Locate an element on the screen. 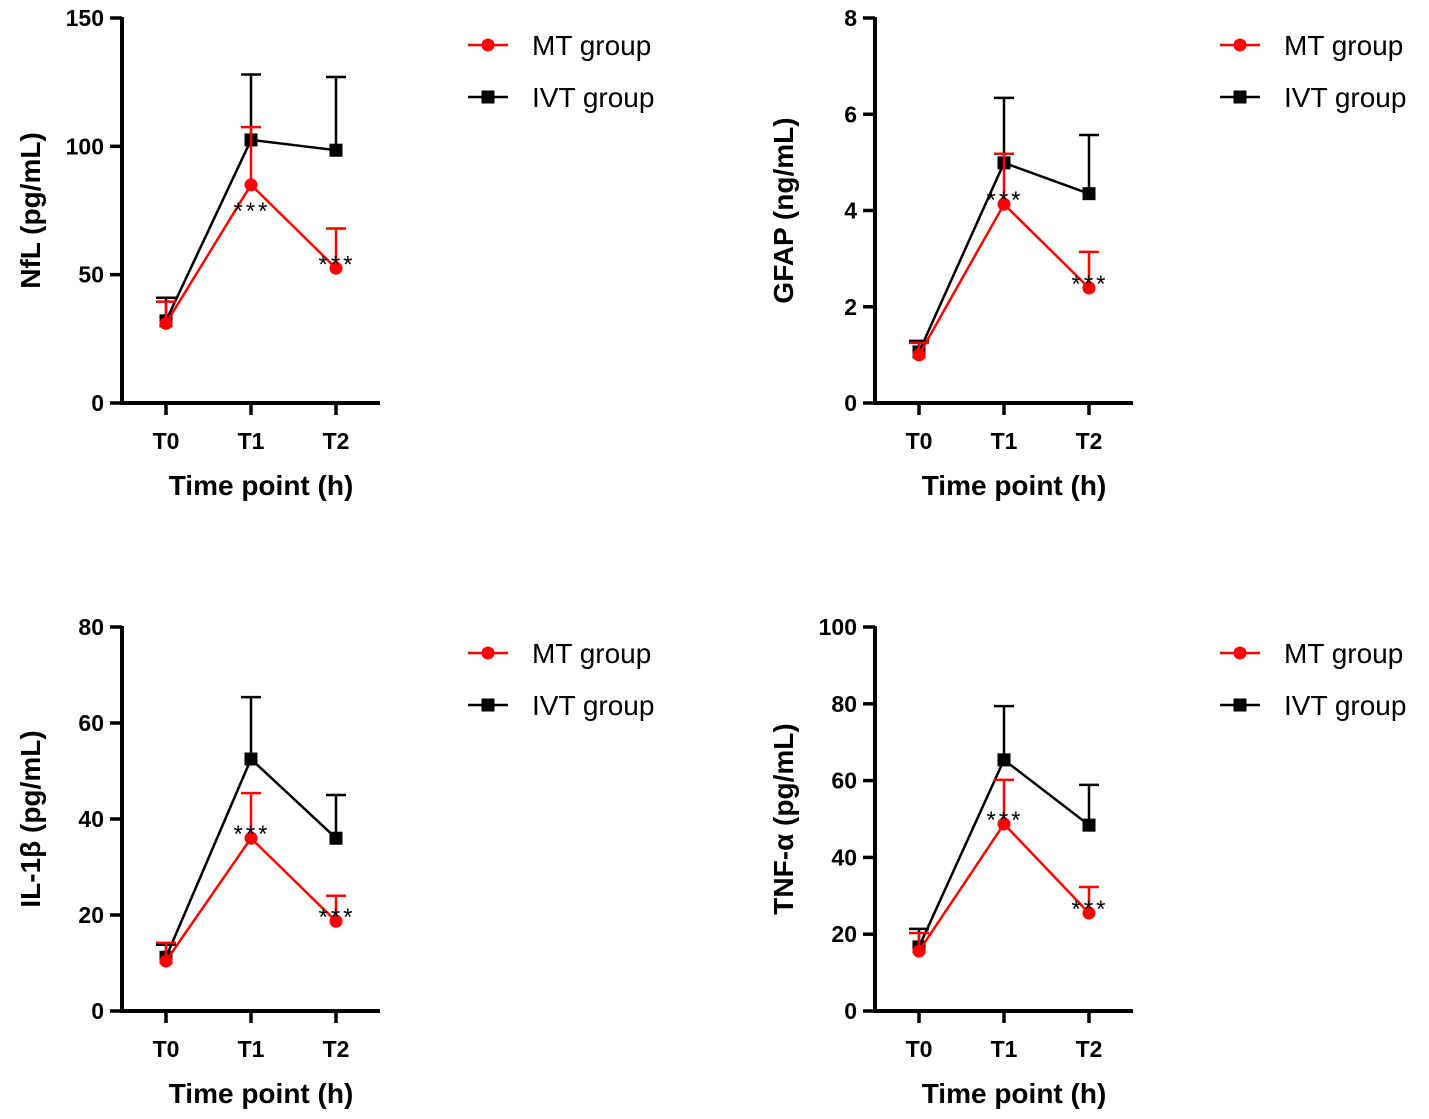  y-tick-label: 50 is located at coordinates (91, 275).